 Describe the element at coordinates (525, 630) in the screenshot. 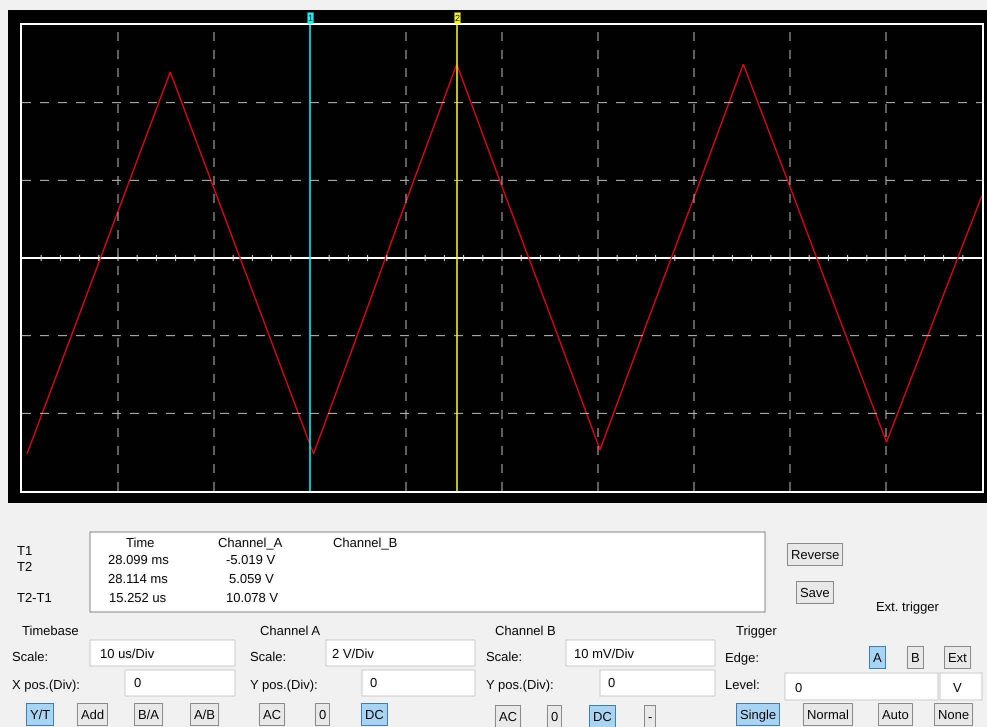

I see `text: Channel B` at that location.